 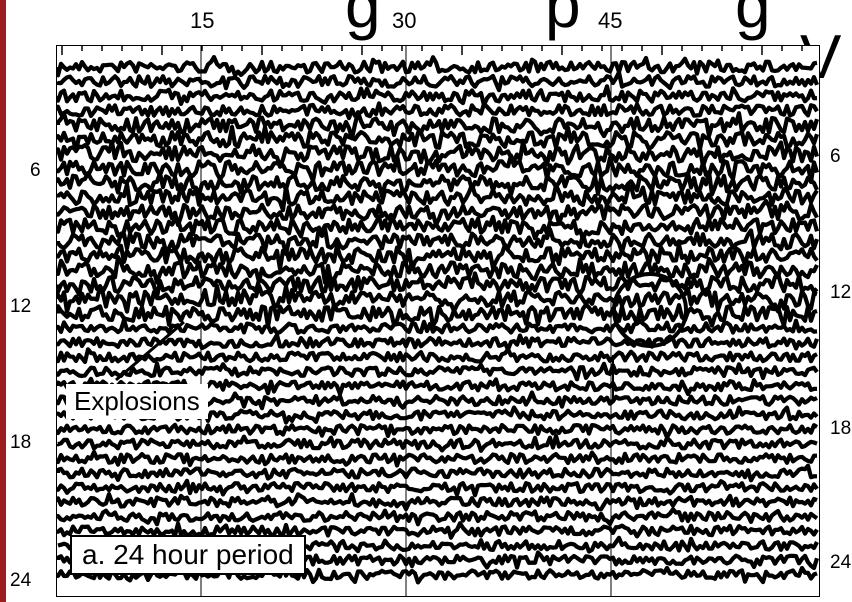 What do you see at coordinates (363, 20) in the screenshot?
I see `title-fragment-1: g` at bounding box center [363, 20].